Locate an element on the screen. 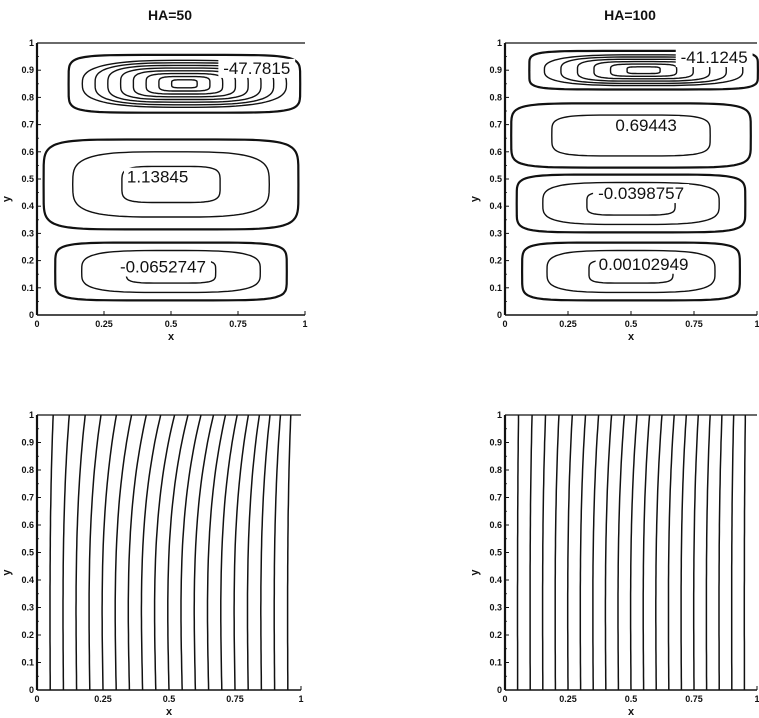 Image resolution: width=759 pixels, height=718 pixels. contour-label: -47.7815 is located at coordinates (256, 68).